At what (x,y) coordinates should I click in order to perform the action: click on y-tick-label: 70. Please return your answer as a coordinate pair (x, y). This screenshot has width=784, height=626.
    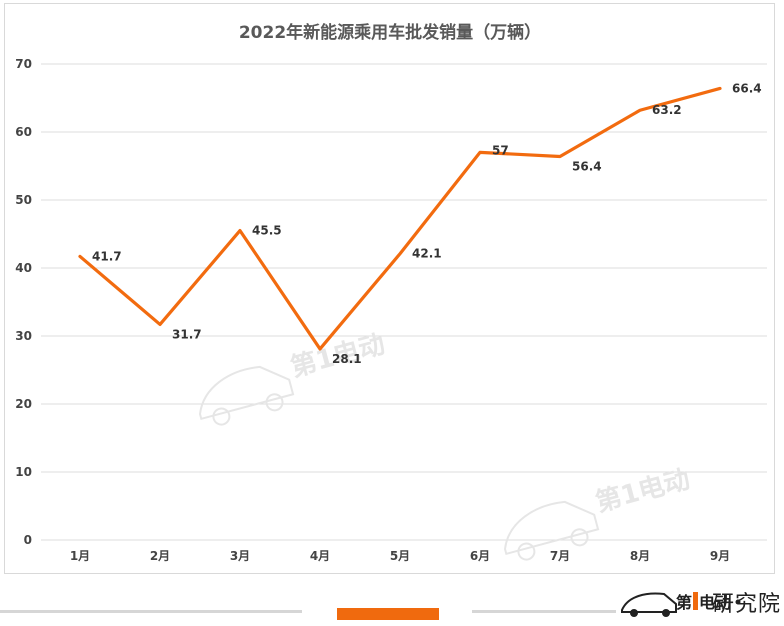
    Looking at the image, I should click on (23, 64).